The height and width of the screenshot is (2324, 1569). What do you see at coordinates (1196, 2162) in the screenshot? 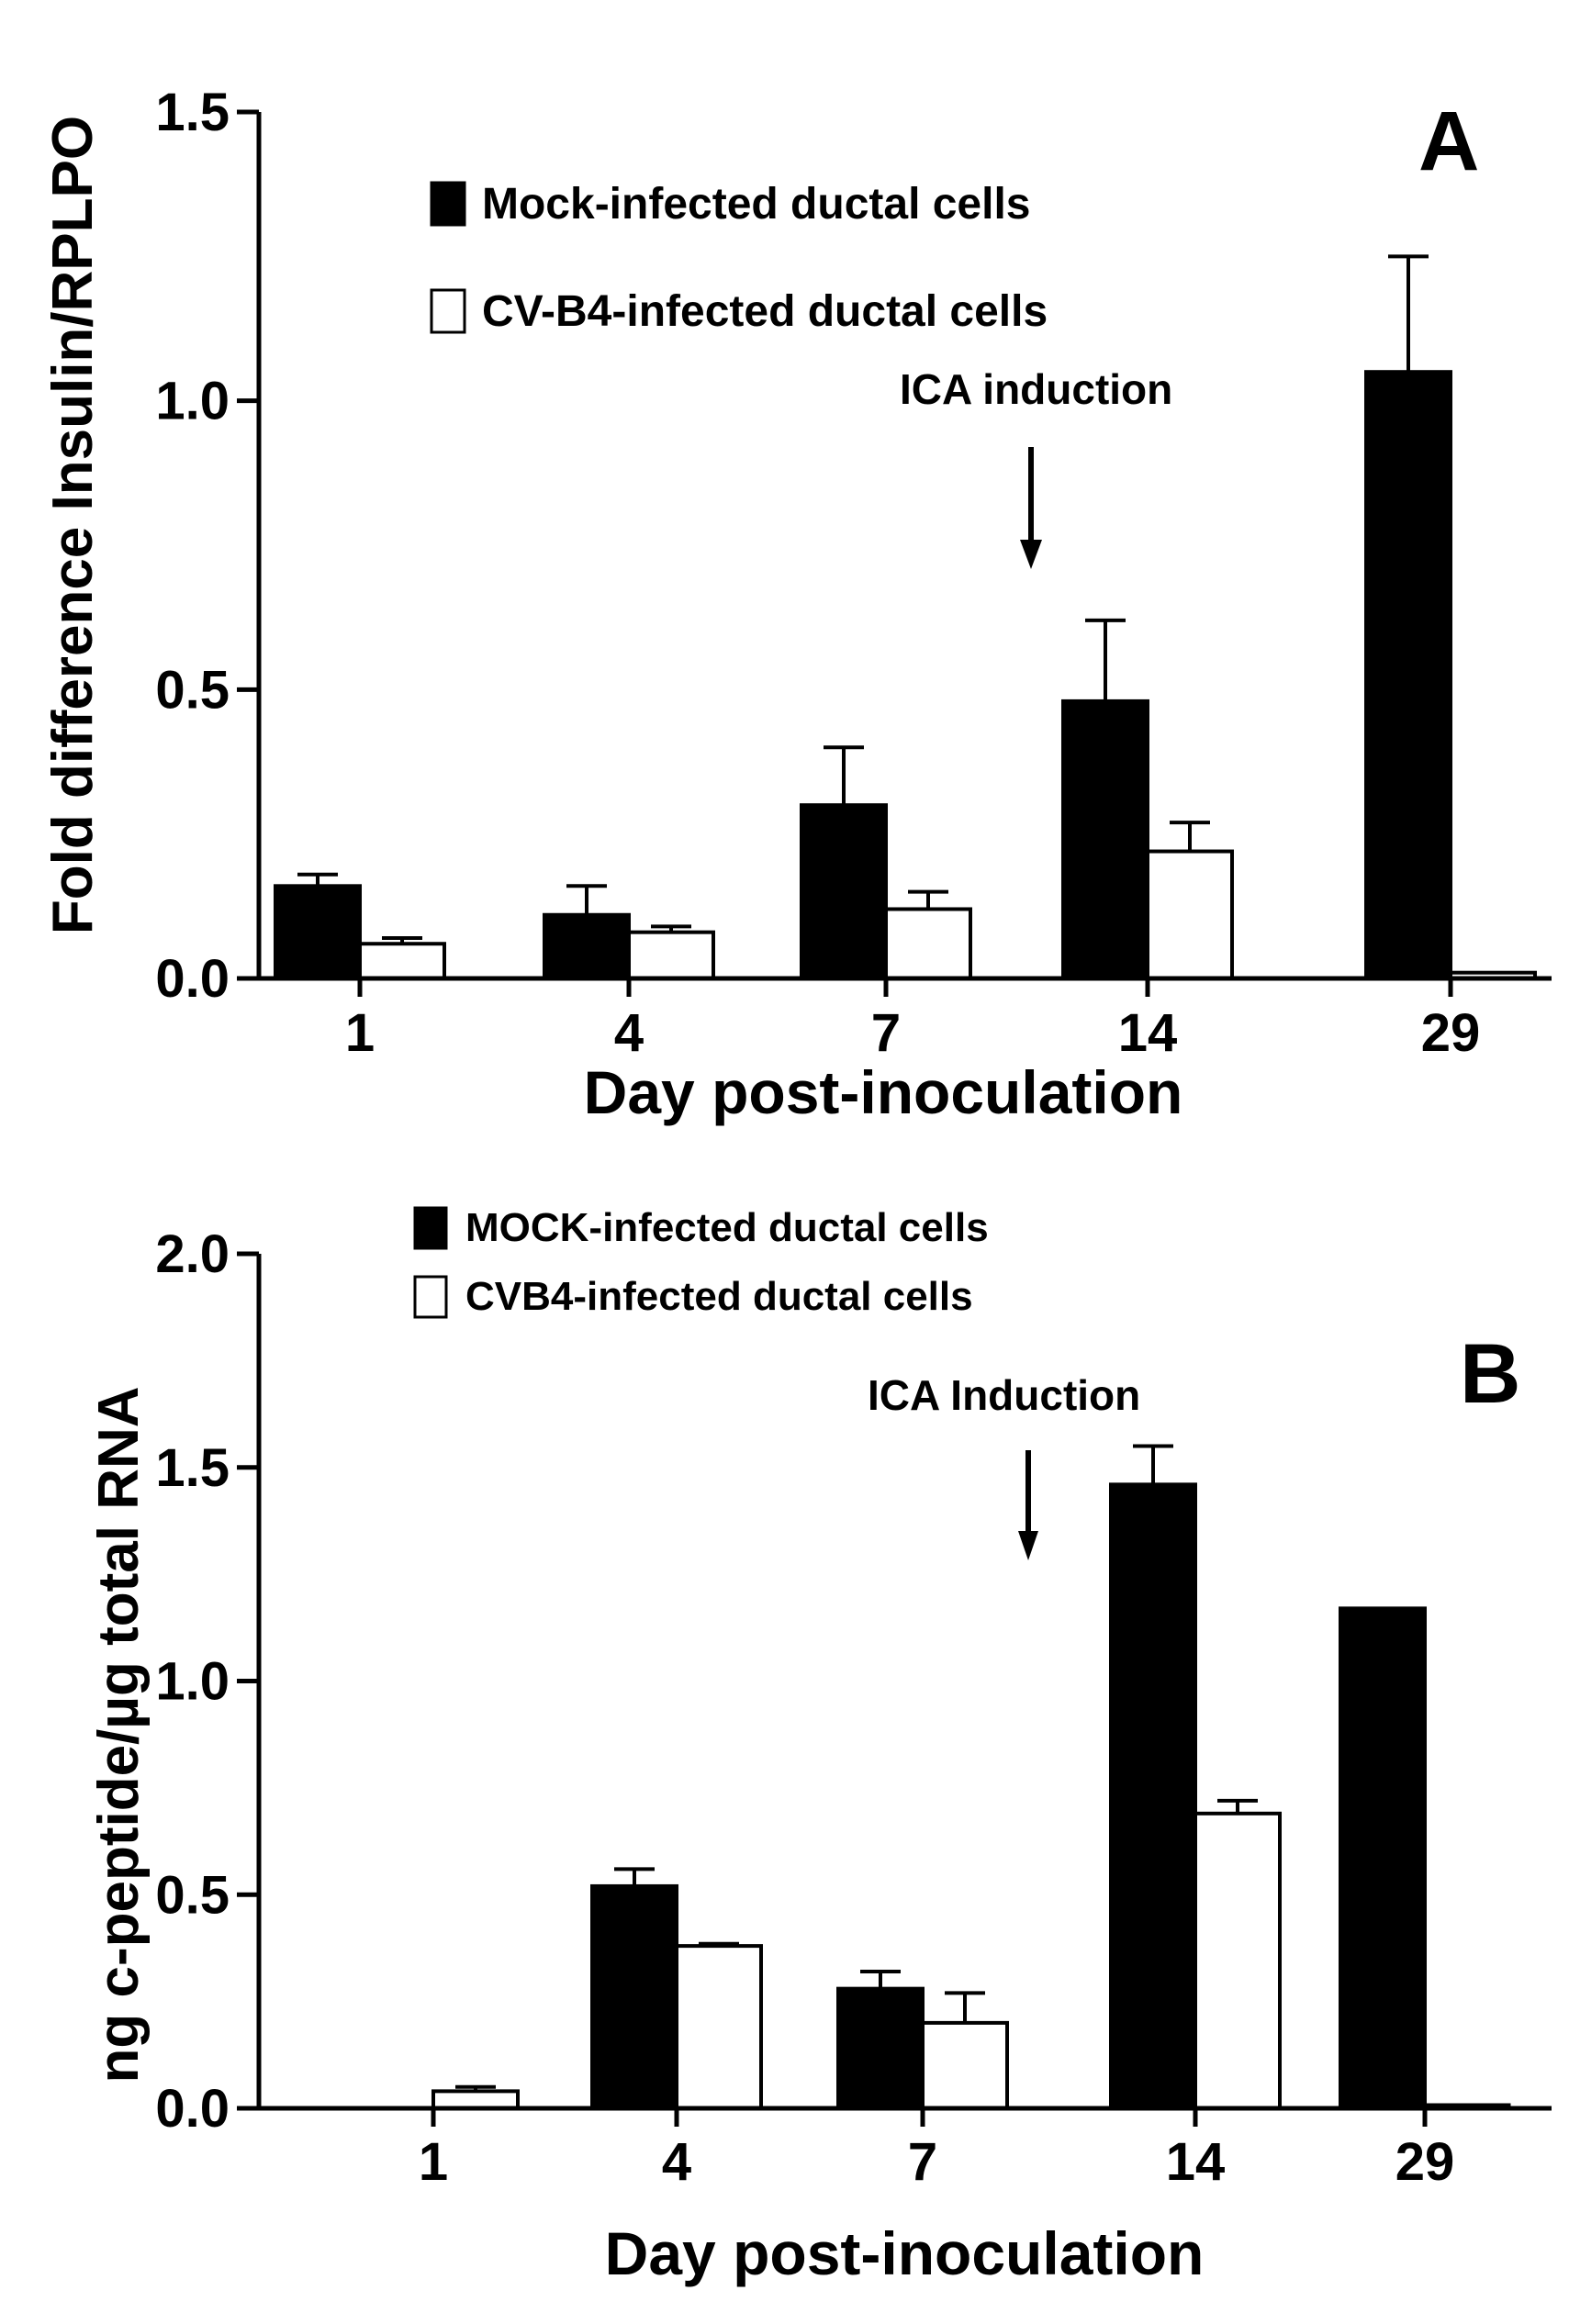
I see `panel-b-xtick-label: 14` at bounding box center [1196, 2162].